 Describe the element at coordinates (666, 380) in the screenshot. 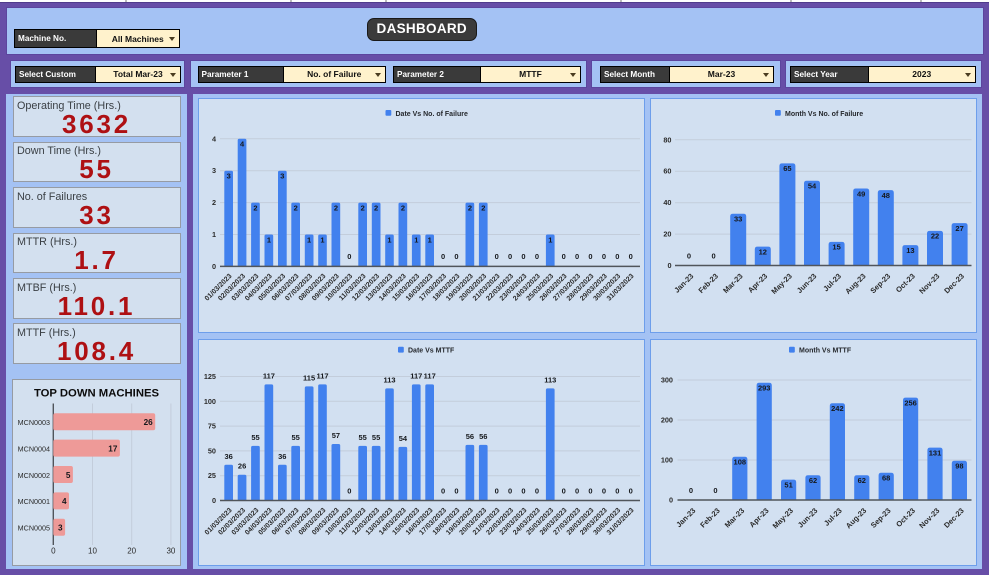

I see `svg-text: 300` at that location.